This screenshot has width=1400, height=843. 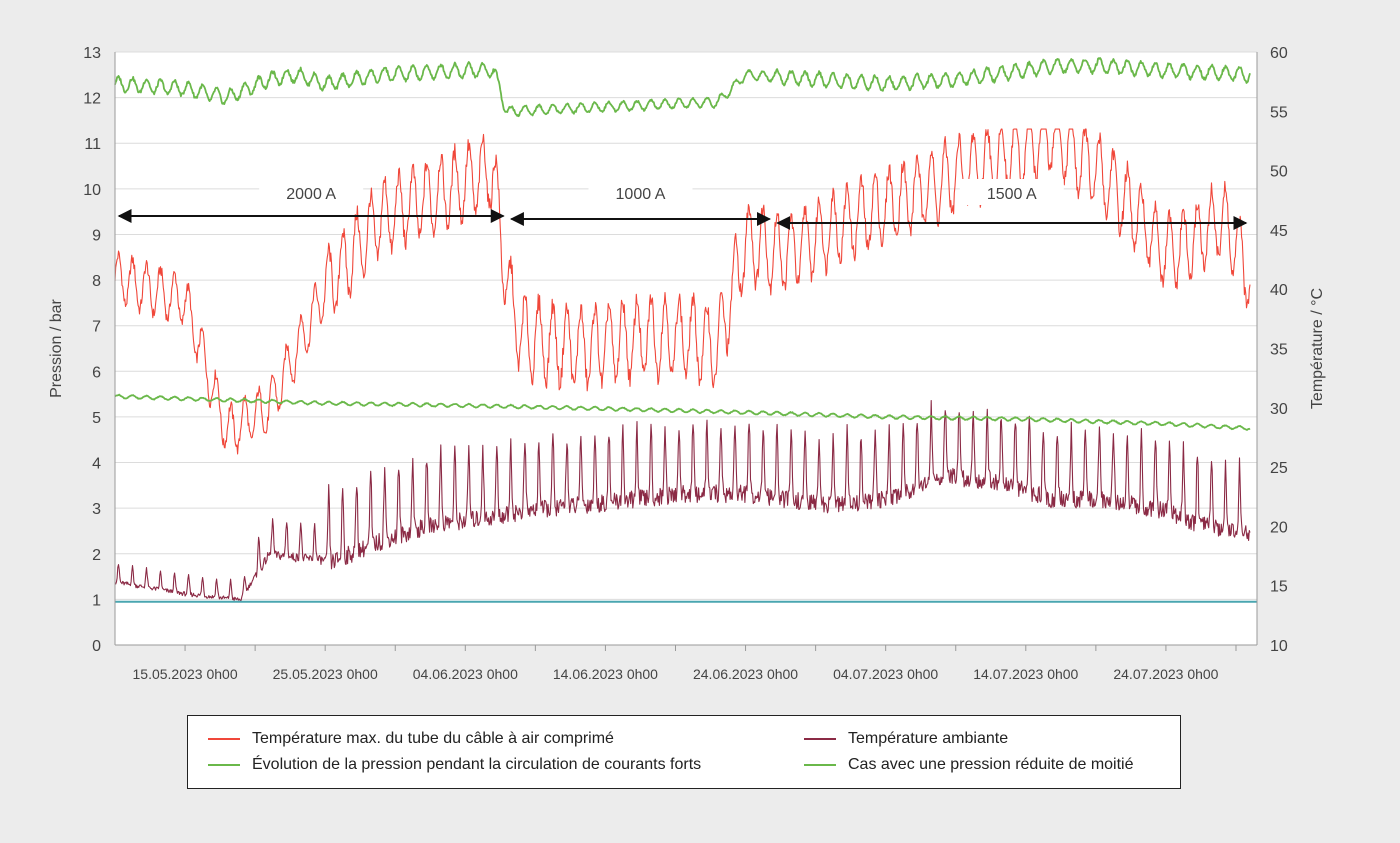 What do you see at coordinates (96, 281) in the screenshot?
I see `y-left-tick-label: 8` at bounding box center [96, 281].